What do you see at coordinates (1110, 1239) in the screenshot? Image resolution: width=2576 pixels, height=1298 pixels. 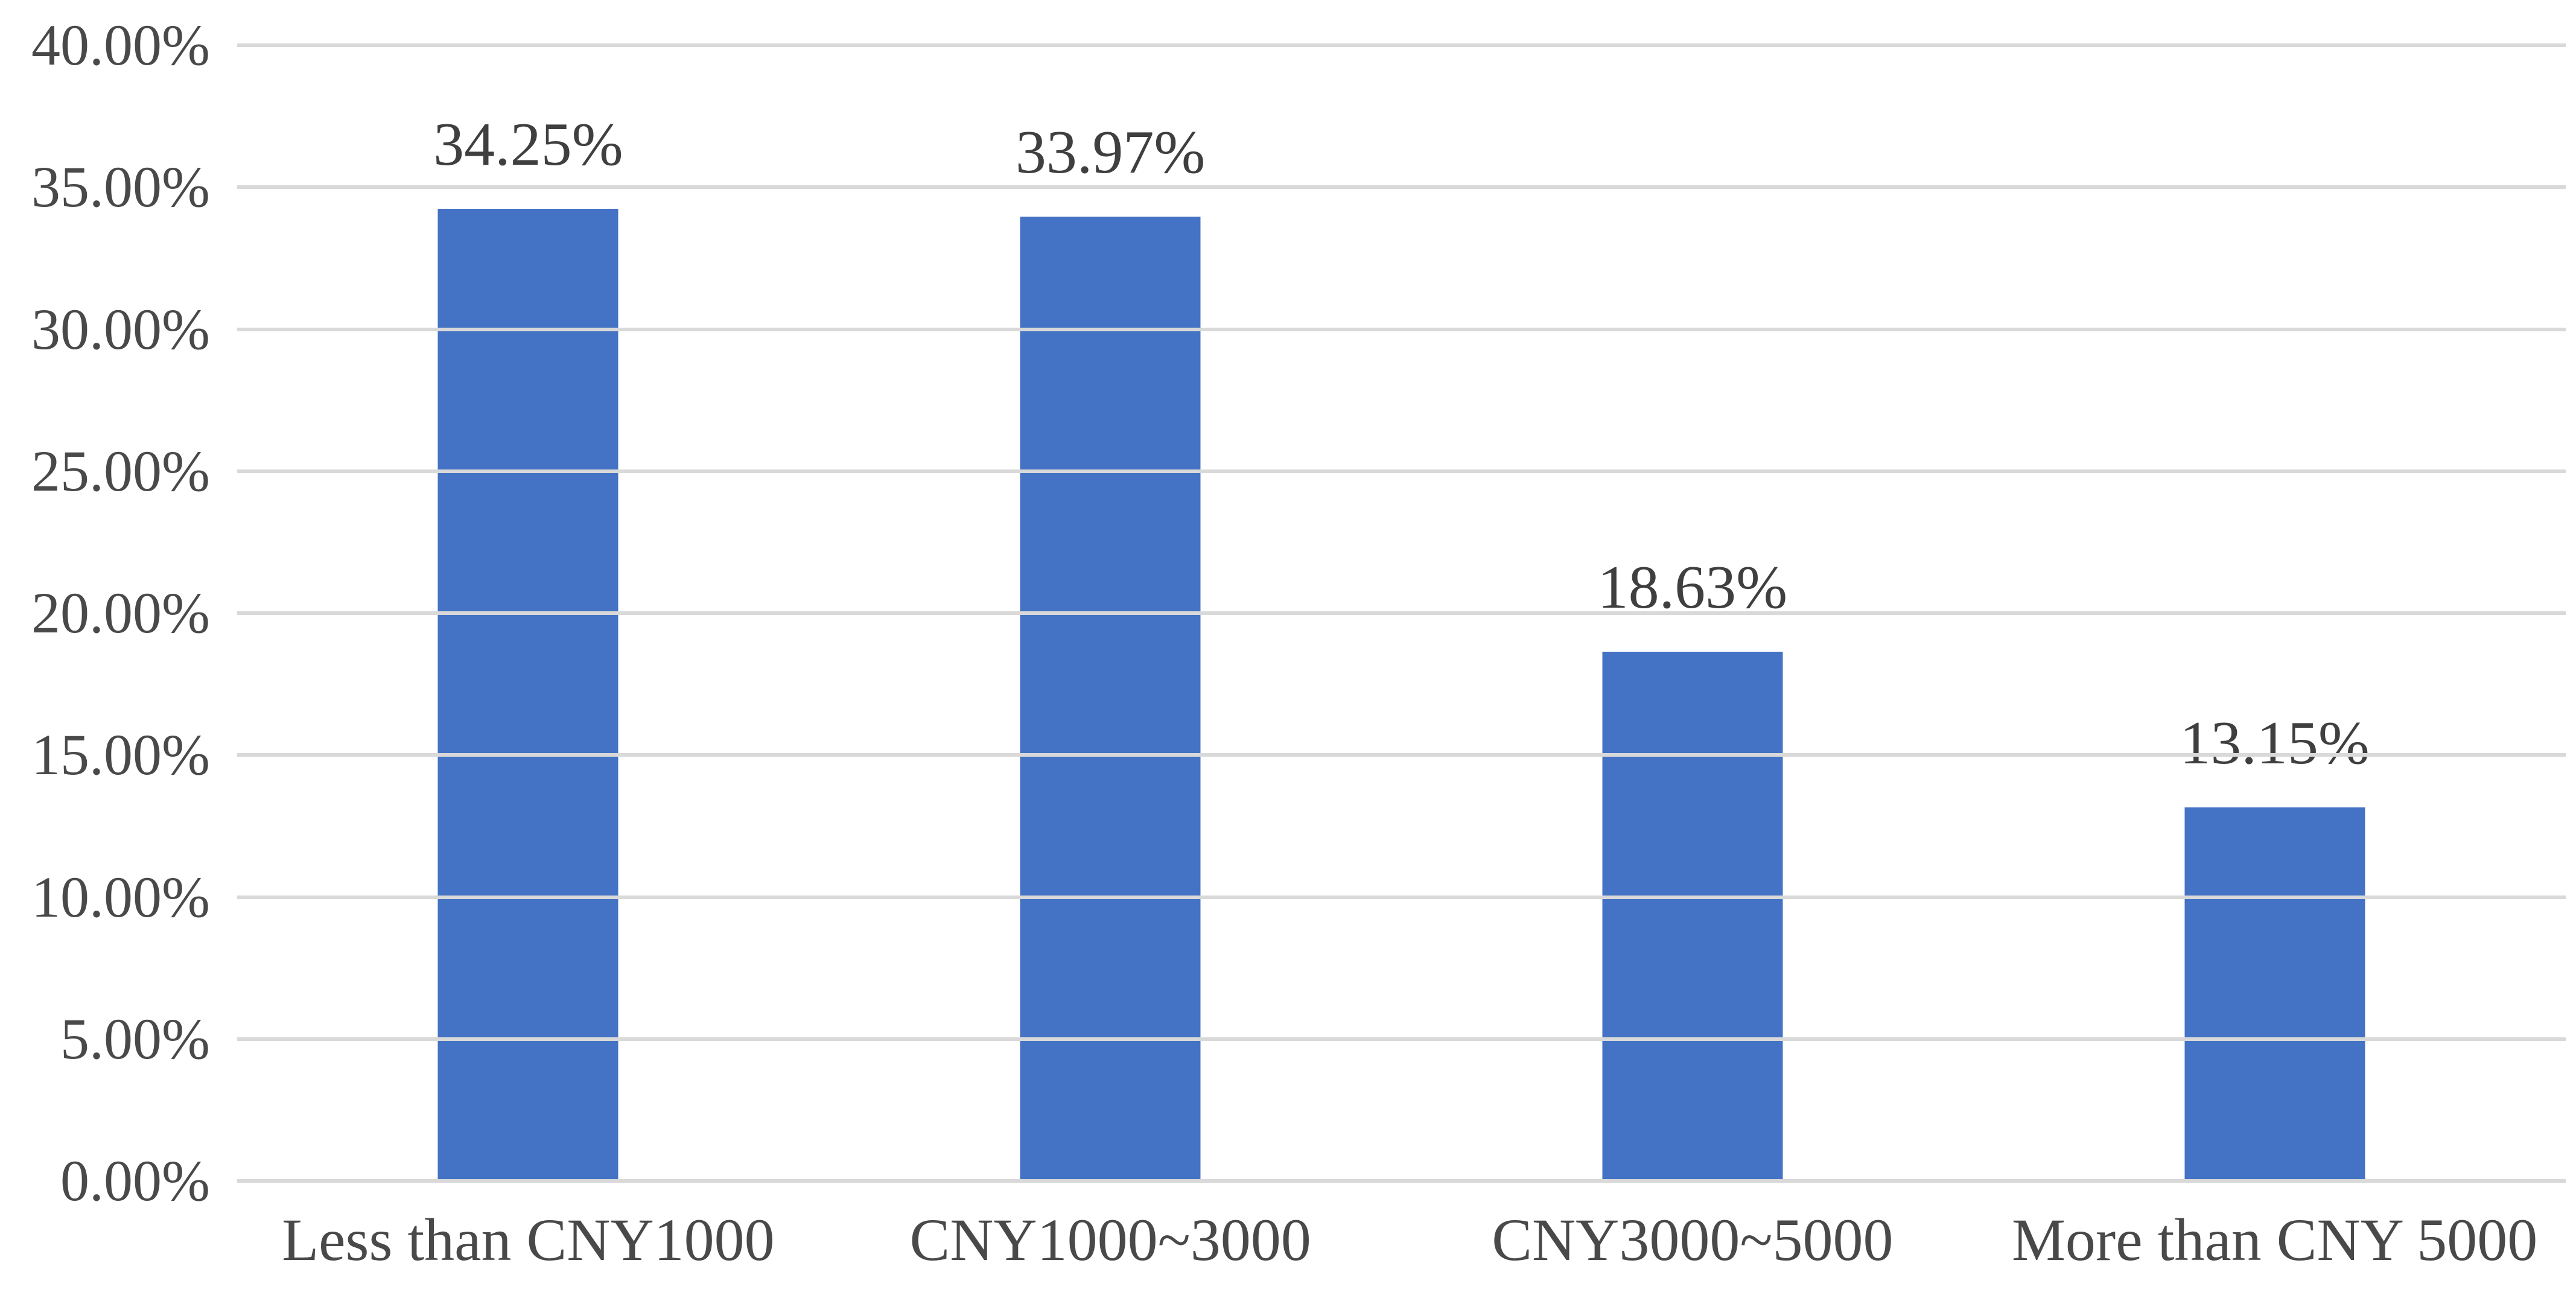 I see `x-category-label: CNY1000~3000` at bounding box center [1110, 1239].